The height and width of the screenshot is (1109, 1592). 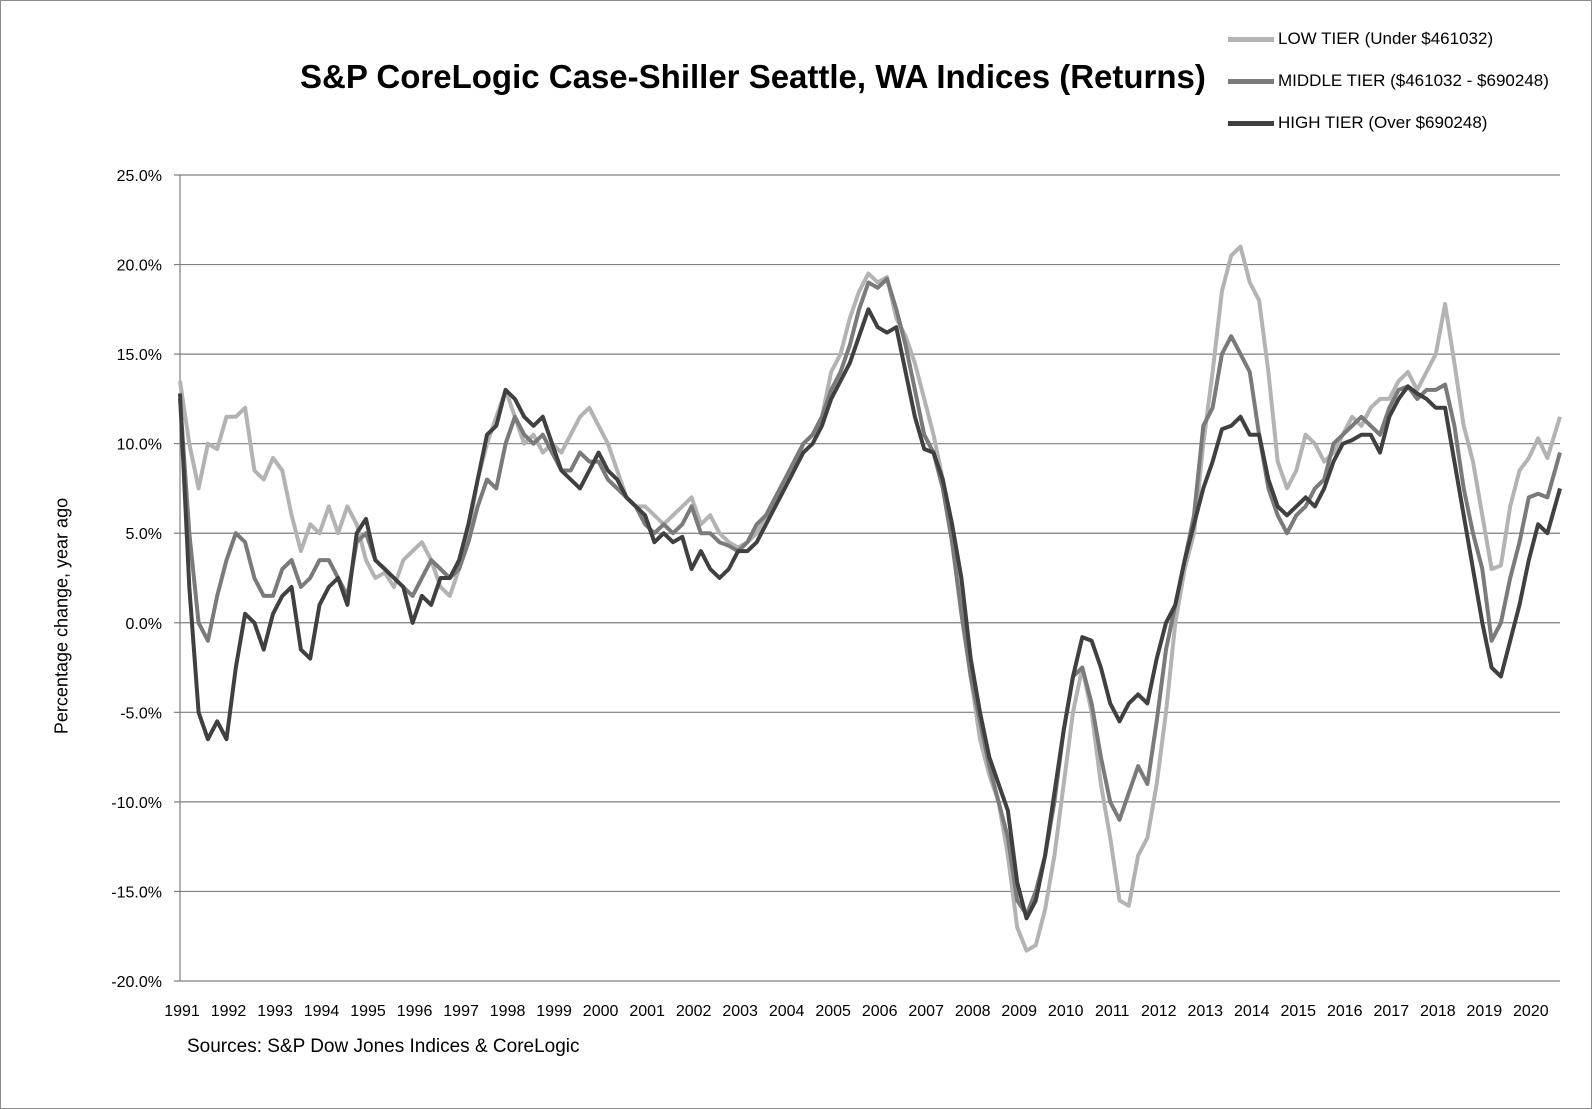 I want to click on x-tick-label: 2015, so click(x=1298, y=1011).